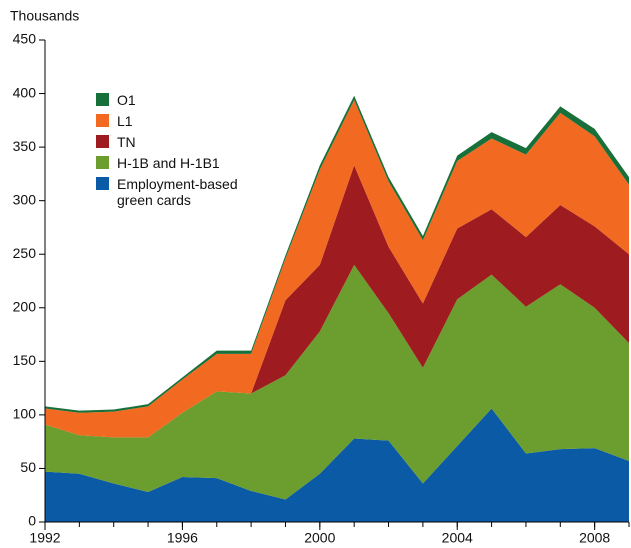 Image resolution: width=631 pixels, height=548 pixels. What do you see at coordinates (176, 121) in the screenshot?
I see `legend-item: L1` at bounding box center [176, 121].